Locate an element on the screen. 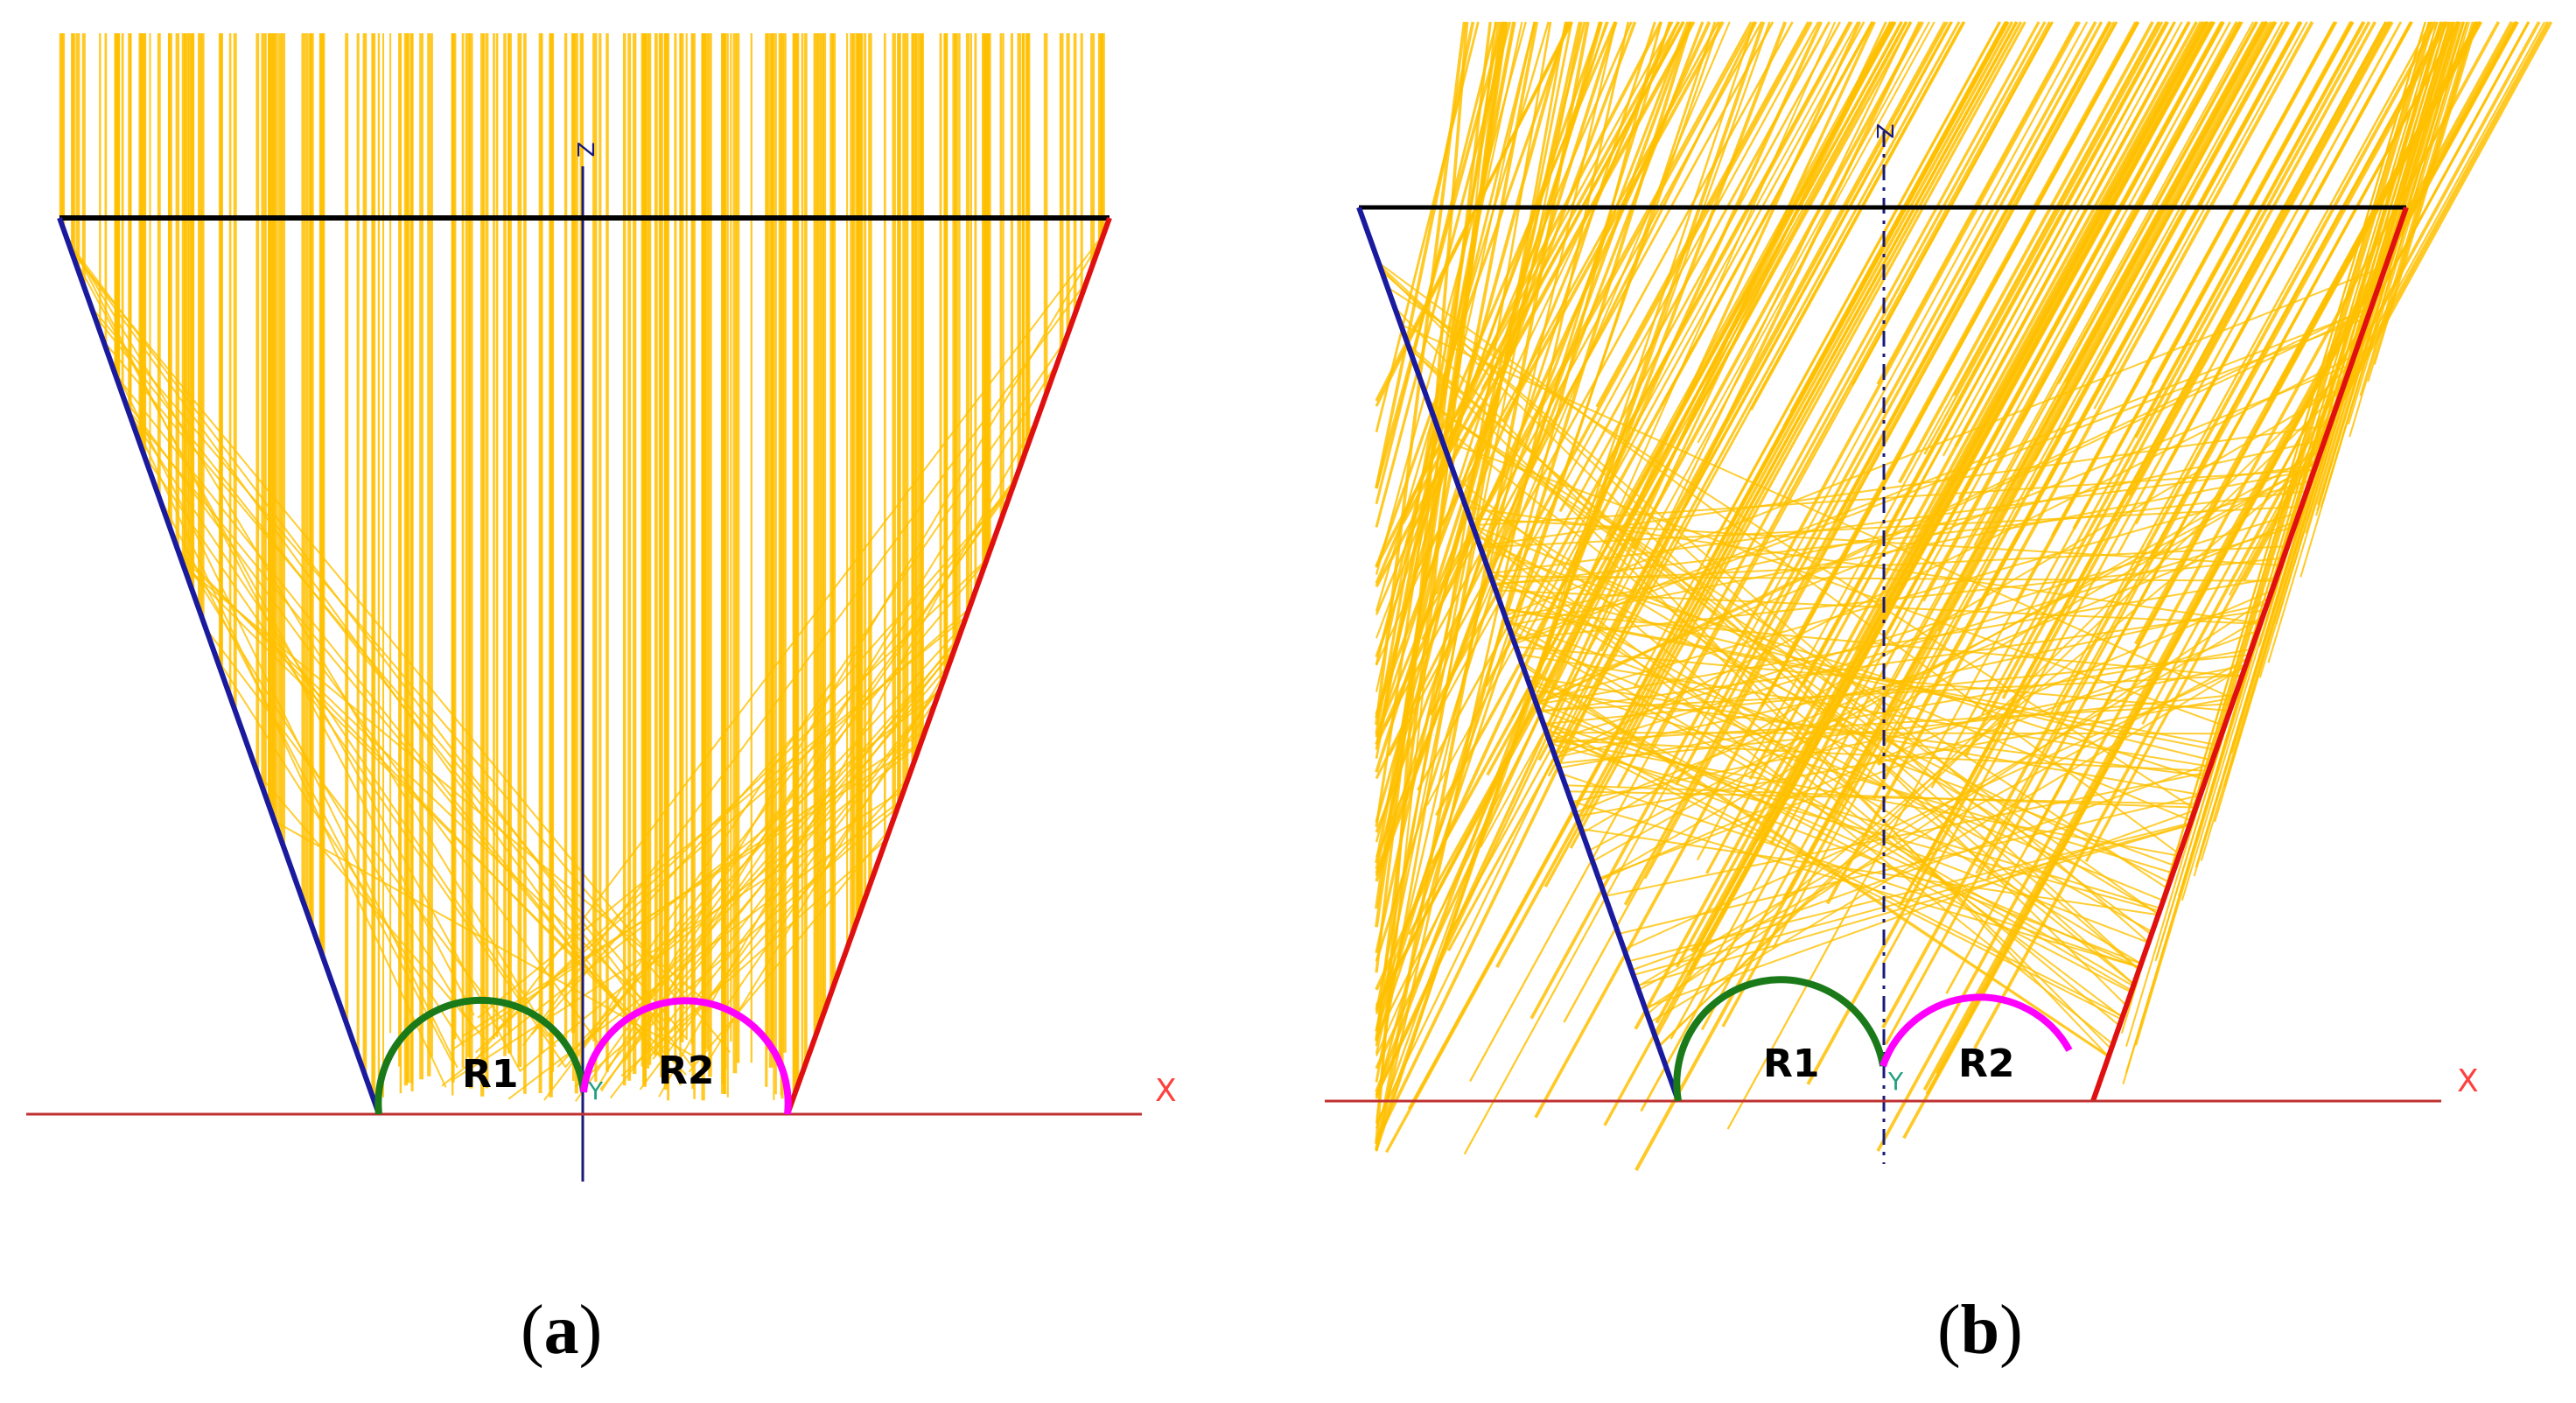  panel-b-right-mirror is located at coordinates (2249, 655).